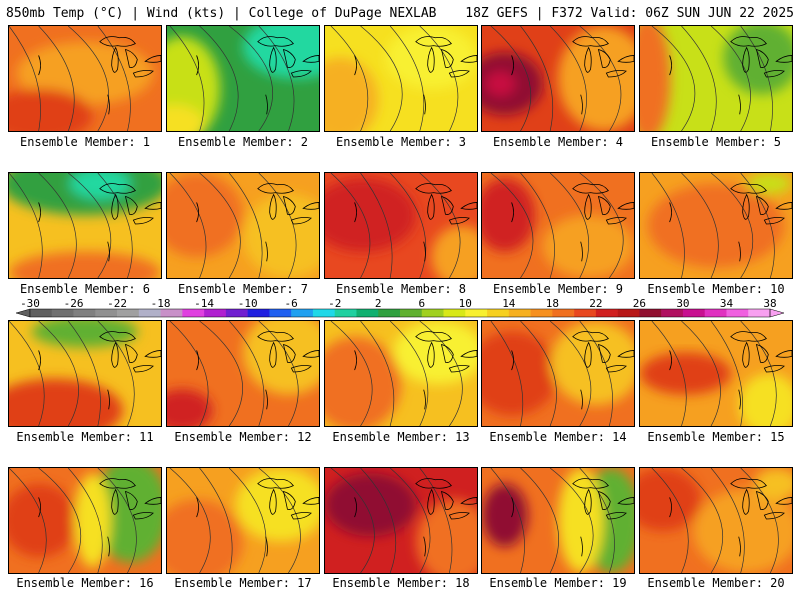  What do you see at coordinates (769, 303) in the screenshot?
I see `colorbar-tick-label: 38` at bounding box center [769, 303].